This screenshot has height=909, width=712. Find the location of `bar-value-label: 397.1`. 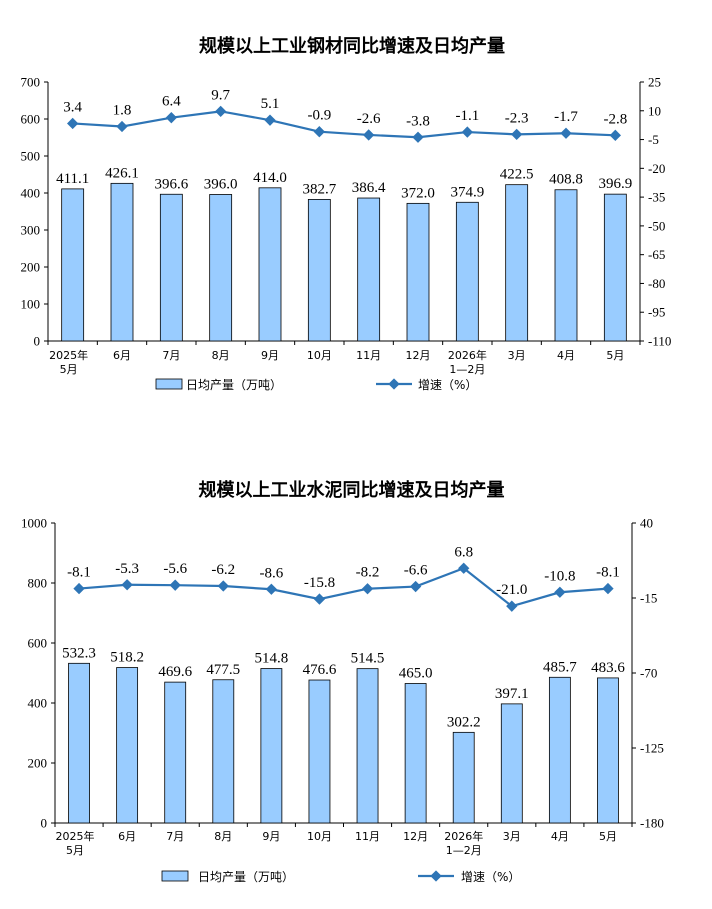

bar-value-label: 397.1 is located at coordinates (512, 694).